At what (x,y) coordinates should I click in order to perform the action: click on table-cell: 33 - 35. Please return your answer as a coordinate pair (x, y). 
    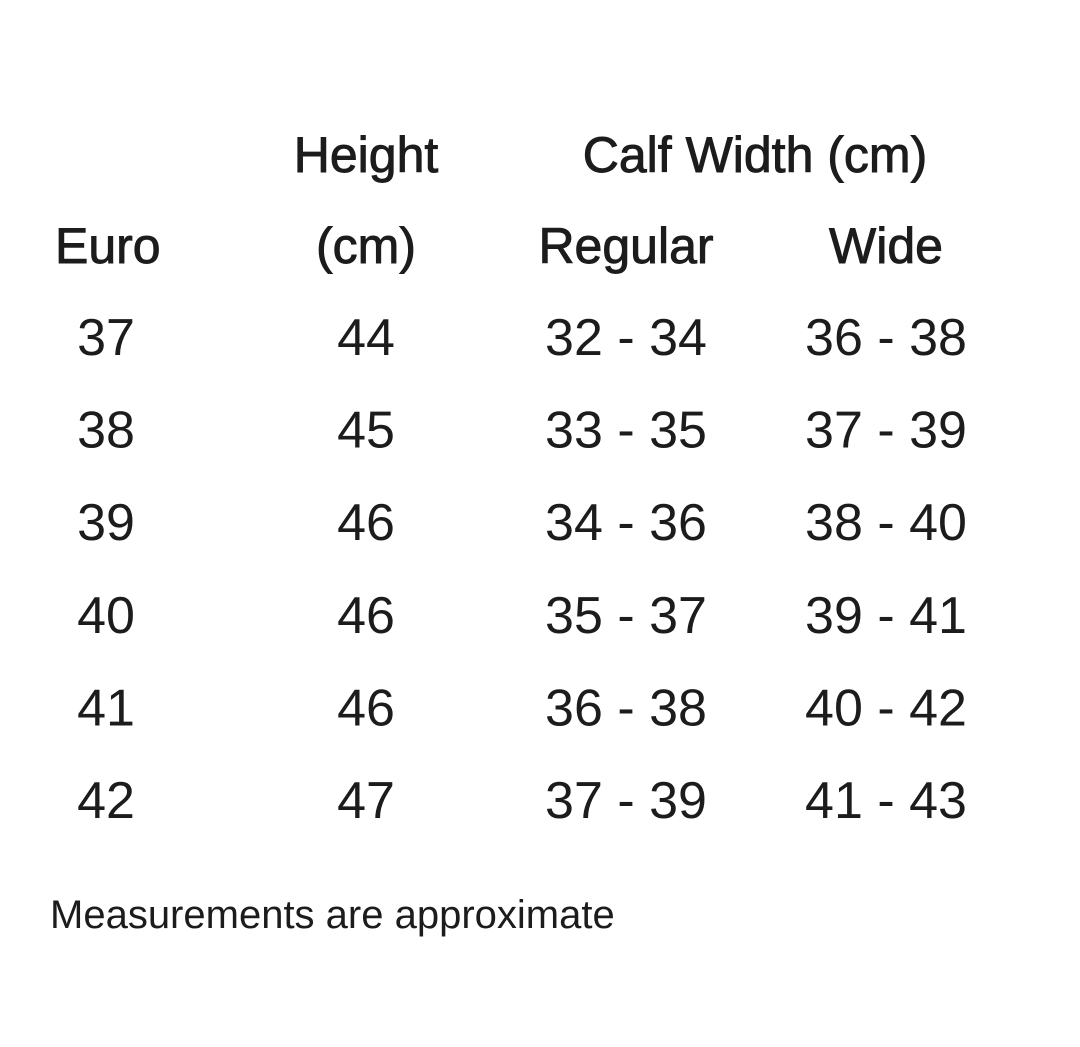
    Looking at the image, I should click on (626, 431).